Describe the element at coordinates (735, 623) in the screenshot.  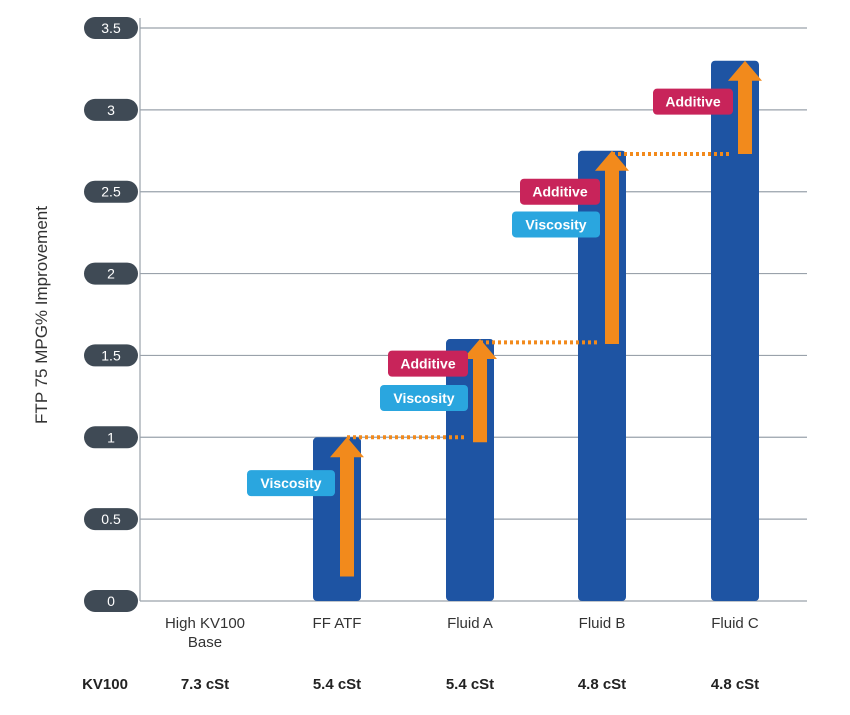
I see `category-label: Fluid C` at that location.